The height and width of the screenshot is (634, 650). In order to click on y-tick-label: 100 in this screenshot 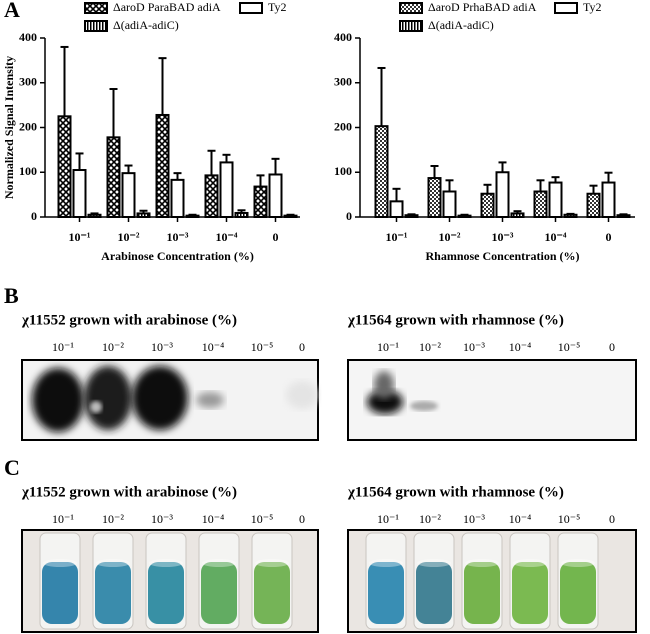, I will do `click(28, 171)`.